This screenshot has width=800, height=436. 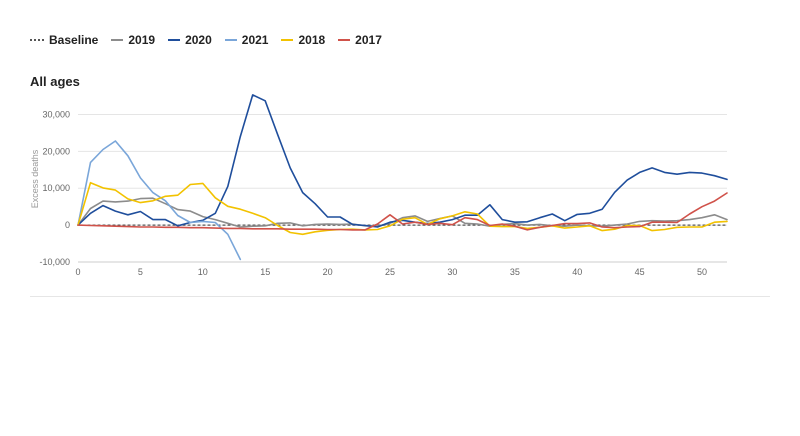 What do you see at coordinates (368, 40) in the screenshot?
I see `legend-label: 2017` at bounding box center [368, 40].